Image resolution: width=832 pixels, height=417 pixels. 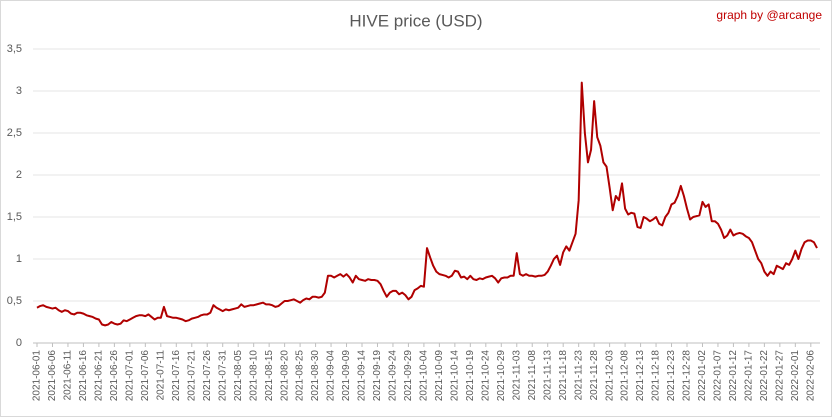 What do you see at coordinates (578, 375) in the screenshot?
I see `x-tick-label: 2021-11-23` at bounding box center [578, 375].